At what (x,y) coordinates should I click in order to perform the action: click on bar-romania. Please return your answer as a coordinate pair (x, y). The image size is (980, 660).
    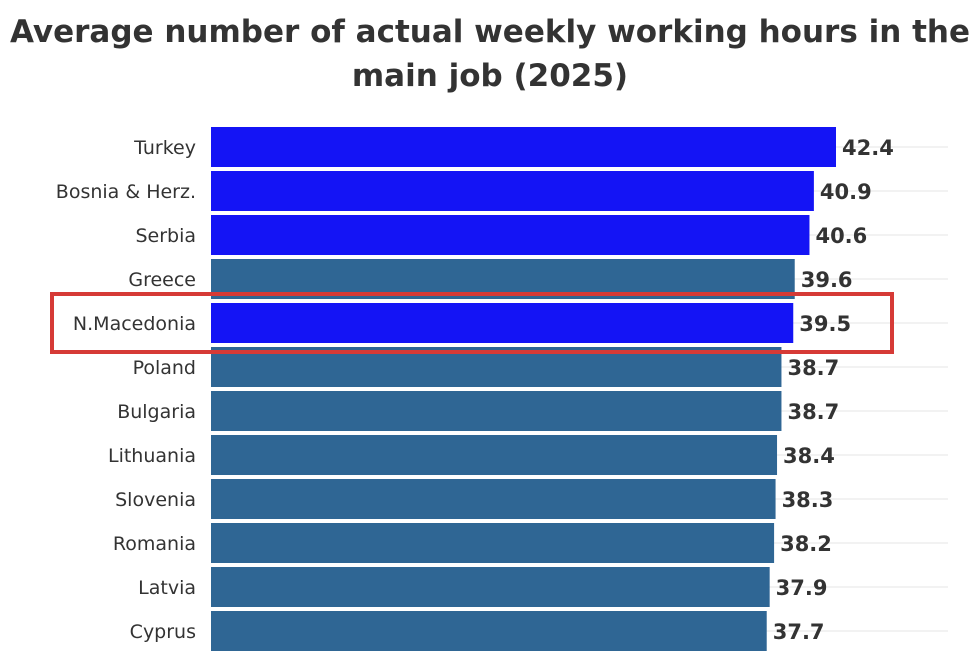
    Looking at the image, I should click on (493, 543).